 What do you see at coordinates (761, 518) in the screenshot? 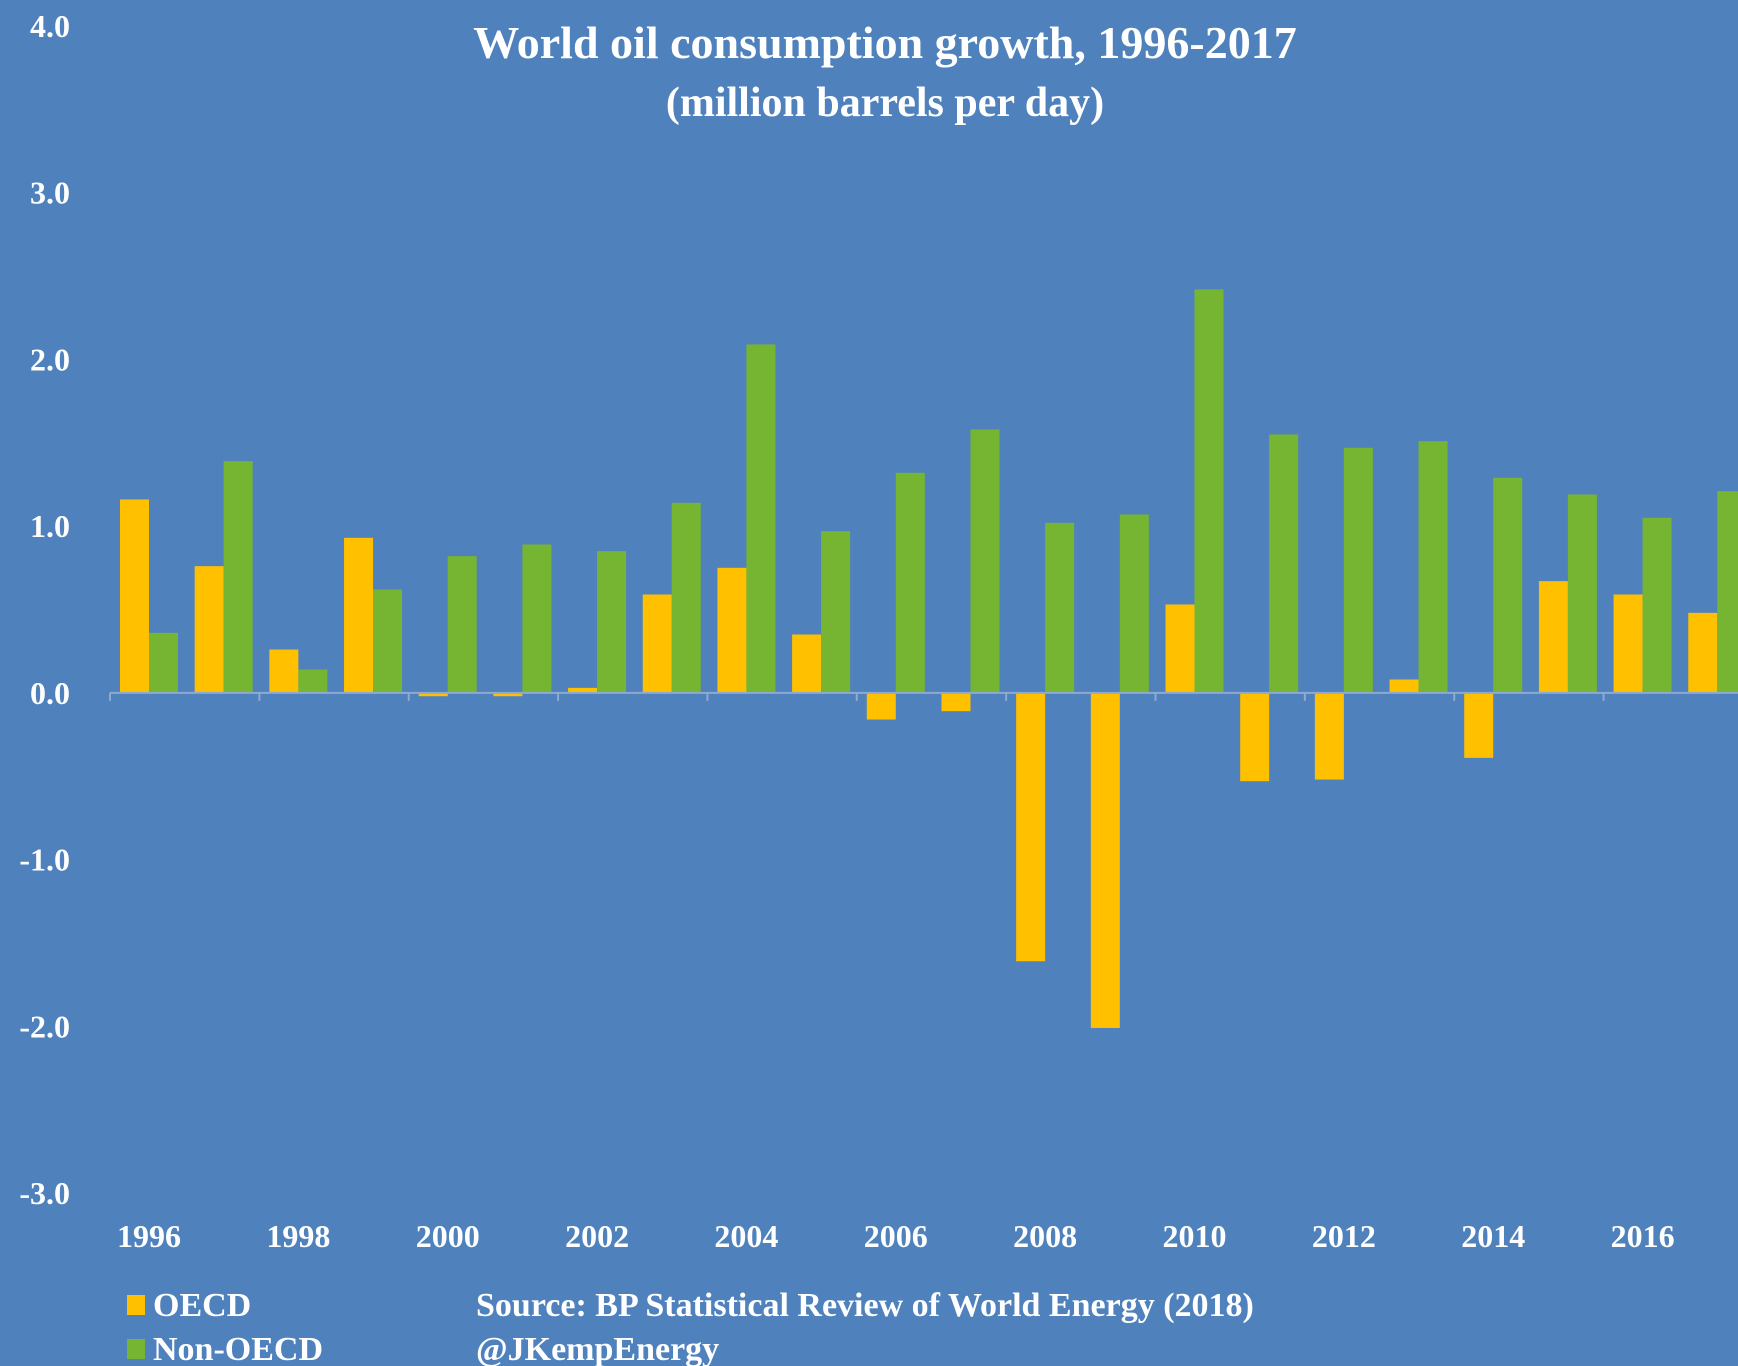
I see `bar-non-oecd-2004` at bounding box center [761, 518].